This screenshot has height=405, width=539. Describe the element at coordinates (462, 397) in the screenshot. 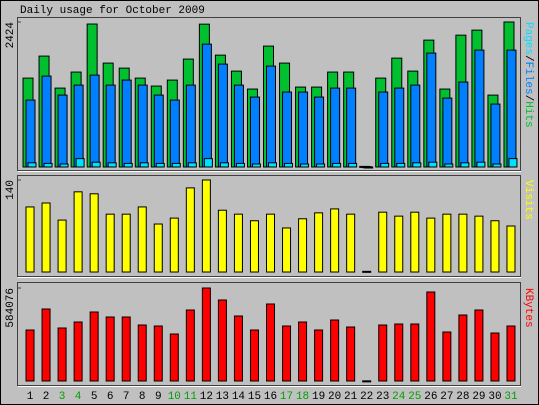

I see `x-tick-label: 28` at that location.